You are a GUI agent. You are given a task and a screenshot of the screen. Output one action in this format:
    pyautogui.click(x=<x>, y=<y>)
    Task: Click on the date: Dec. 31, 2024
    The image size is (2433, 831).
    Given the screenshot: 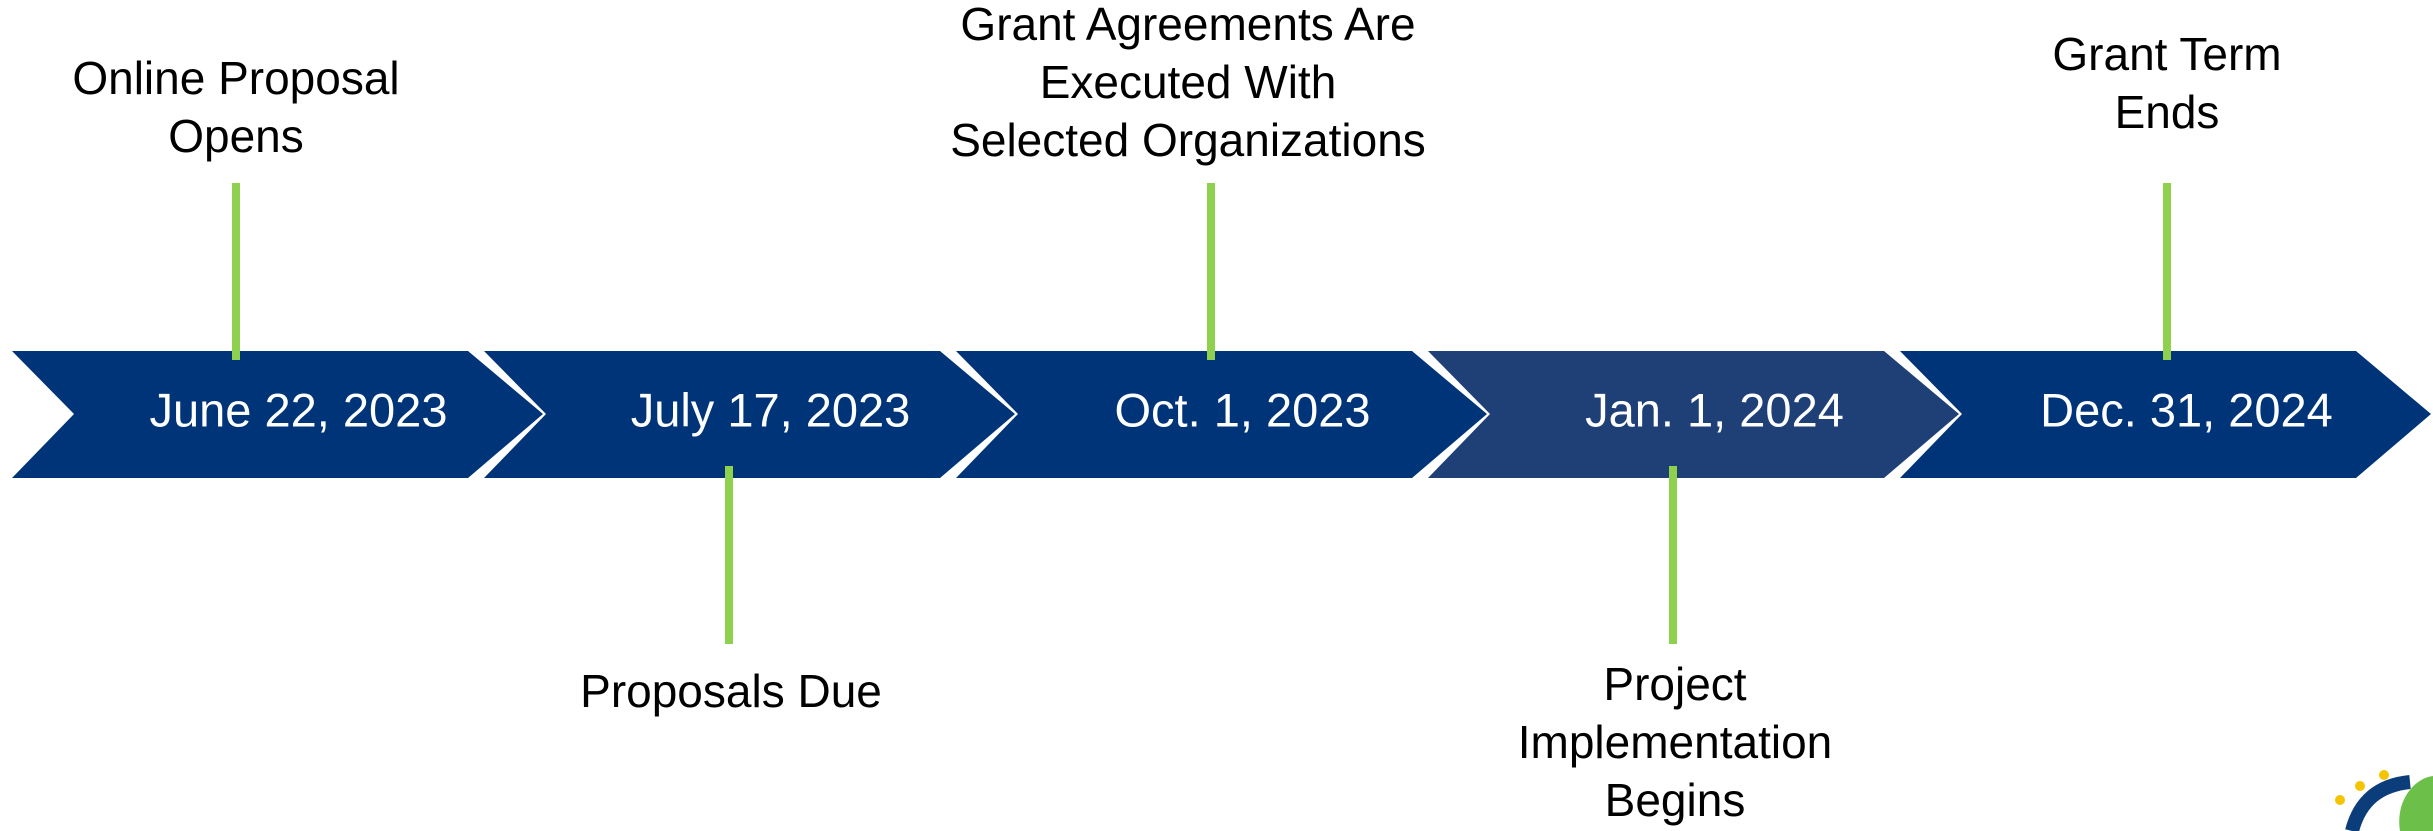 What is the action you would take?
    pyautogui.click(x=2186, y=409)
    